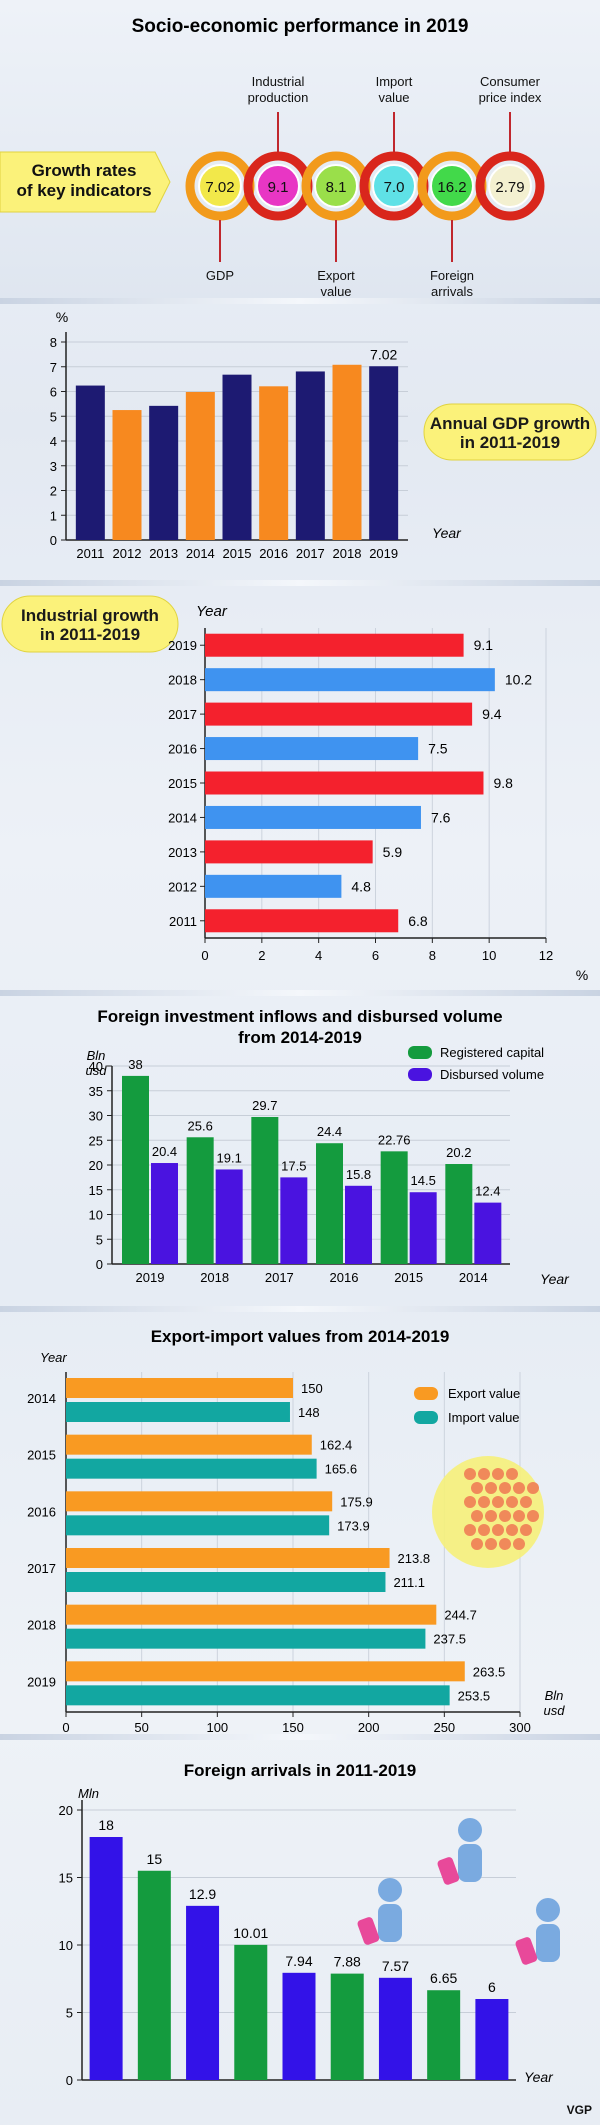  I want to click on y-tick-label: 20, so click(96, 1165).